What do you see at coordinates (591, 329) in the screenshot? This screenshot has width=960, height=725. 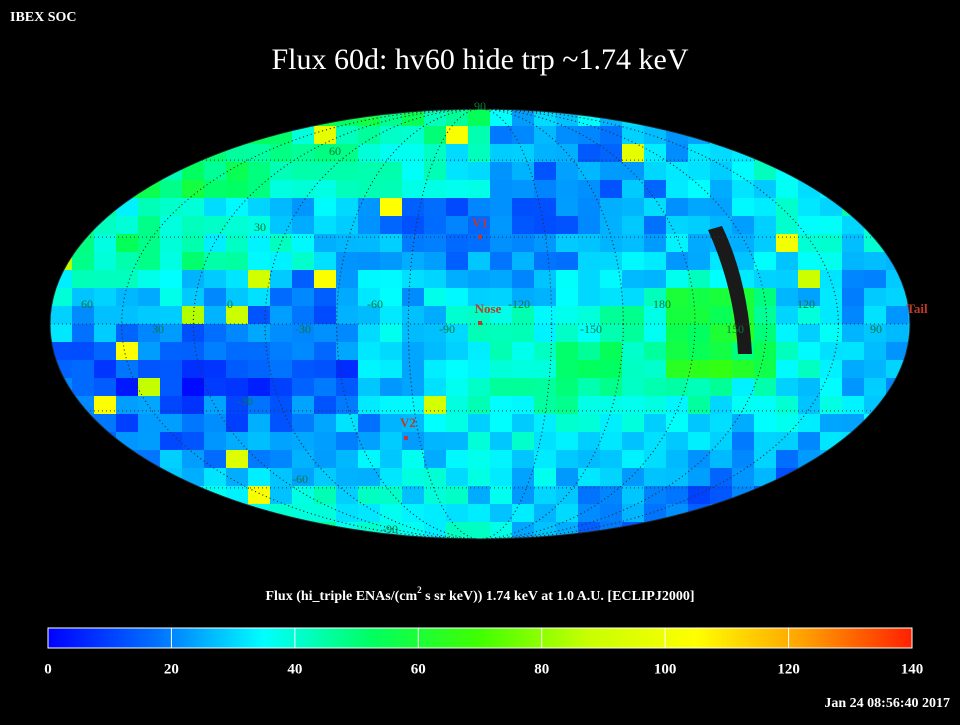 I see `lon-label: -150` at bounding box center [591, 329].